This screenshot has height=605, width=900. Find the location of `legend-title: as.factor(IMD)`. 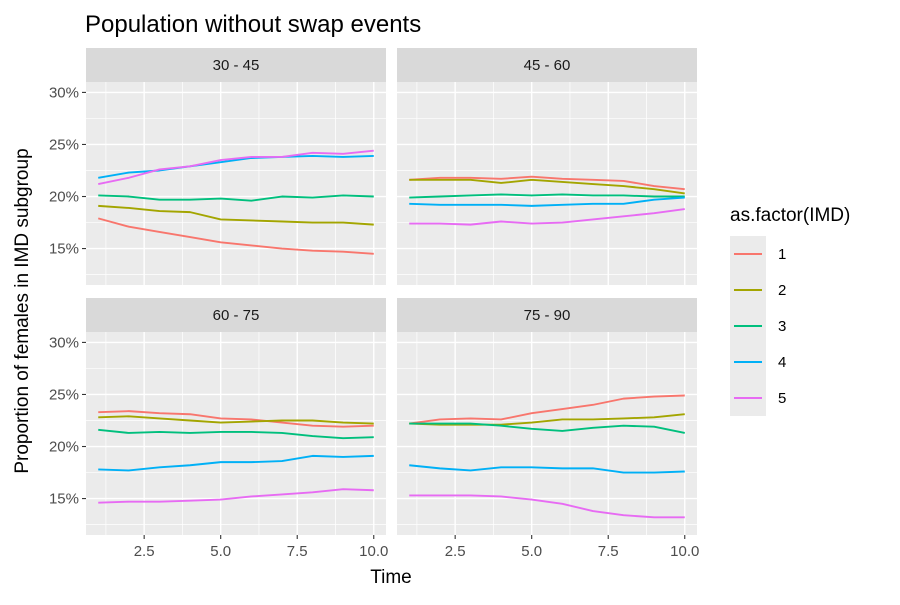

legend-title: as.factor(IMD) is located at coordinates (790, 215).